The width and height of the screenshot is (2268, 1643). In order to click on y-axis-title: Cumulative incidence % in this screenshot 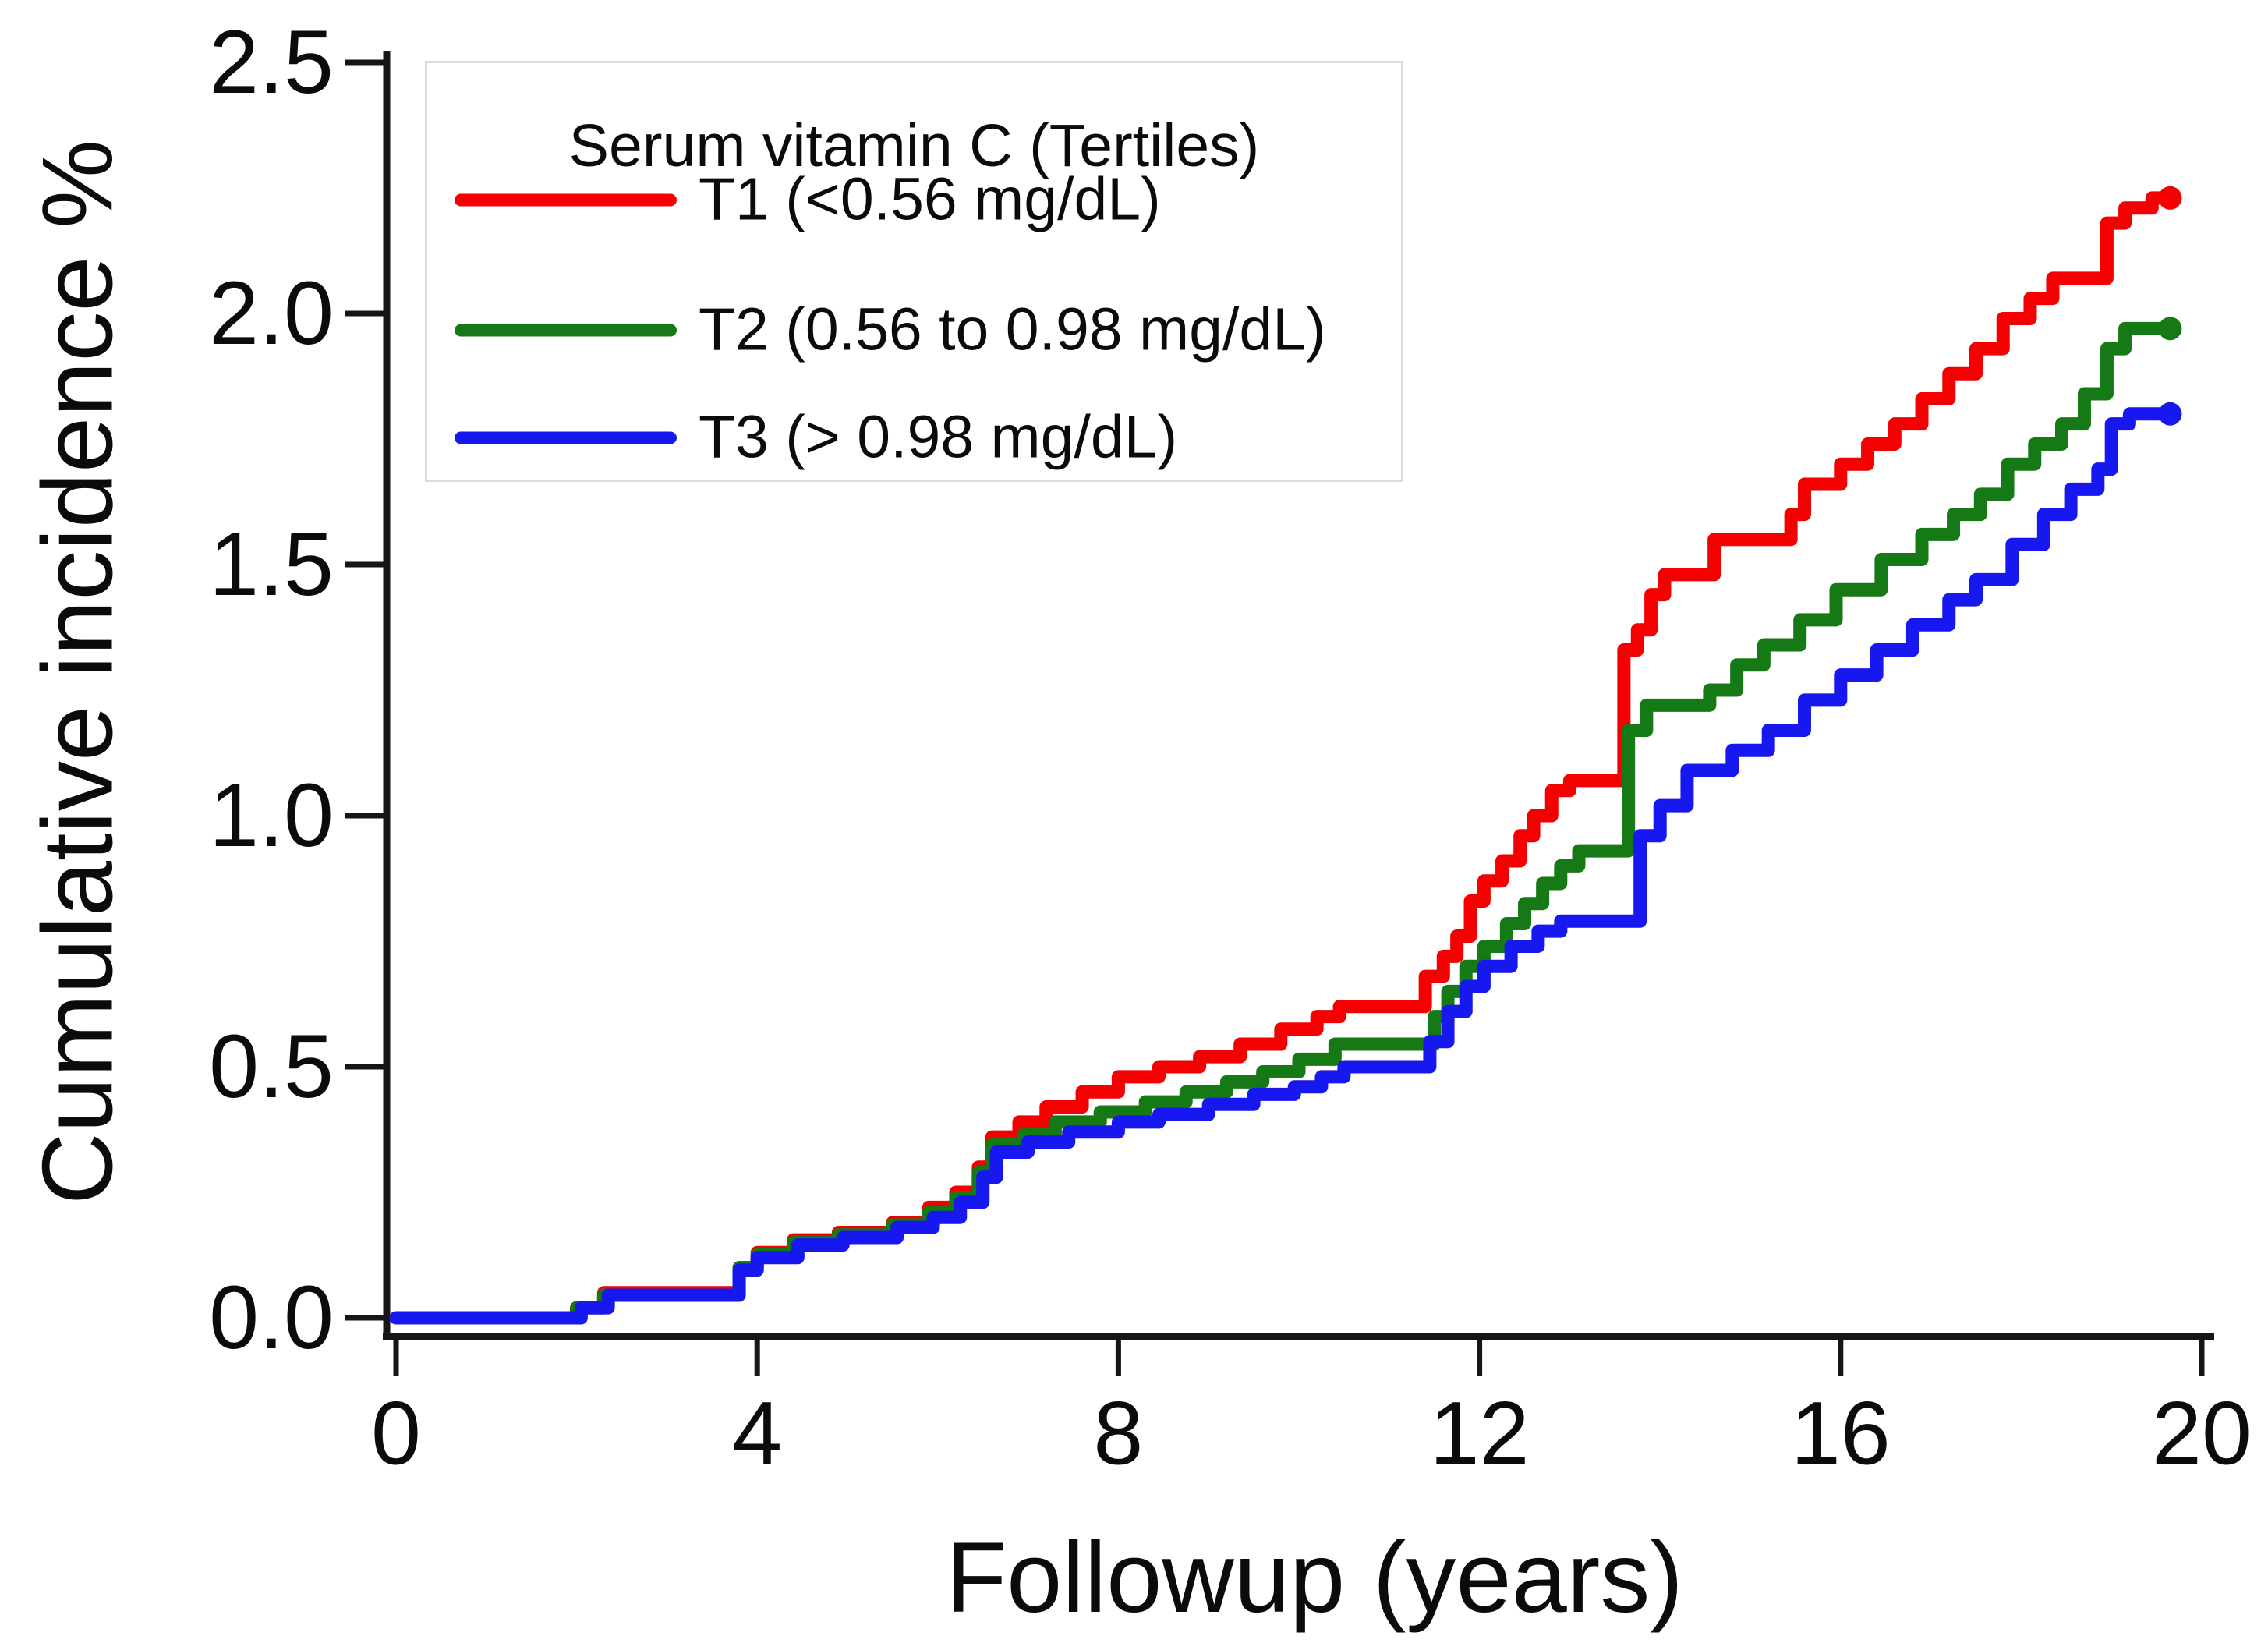, I will do `click(78, 672)`.